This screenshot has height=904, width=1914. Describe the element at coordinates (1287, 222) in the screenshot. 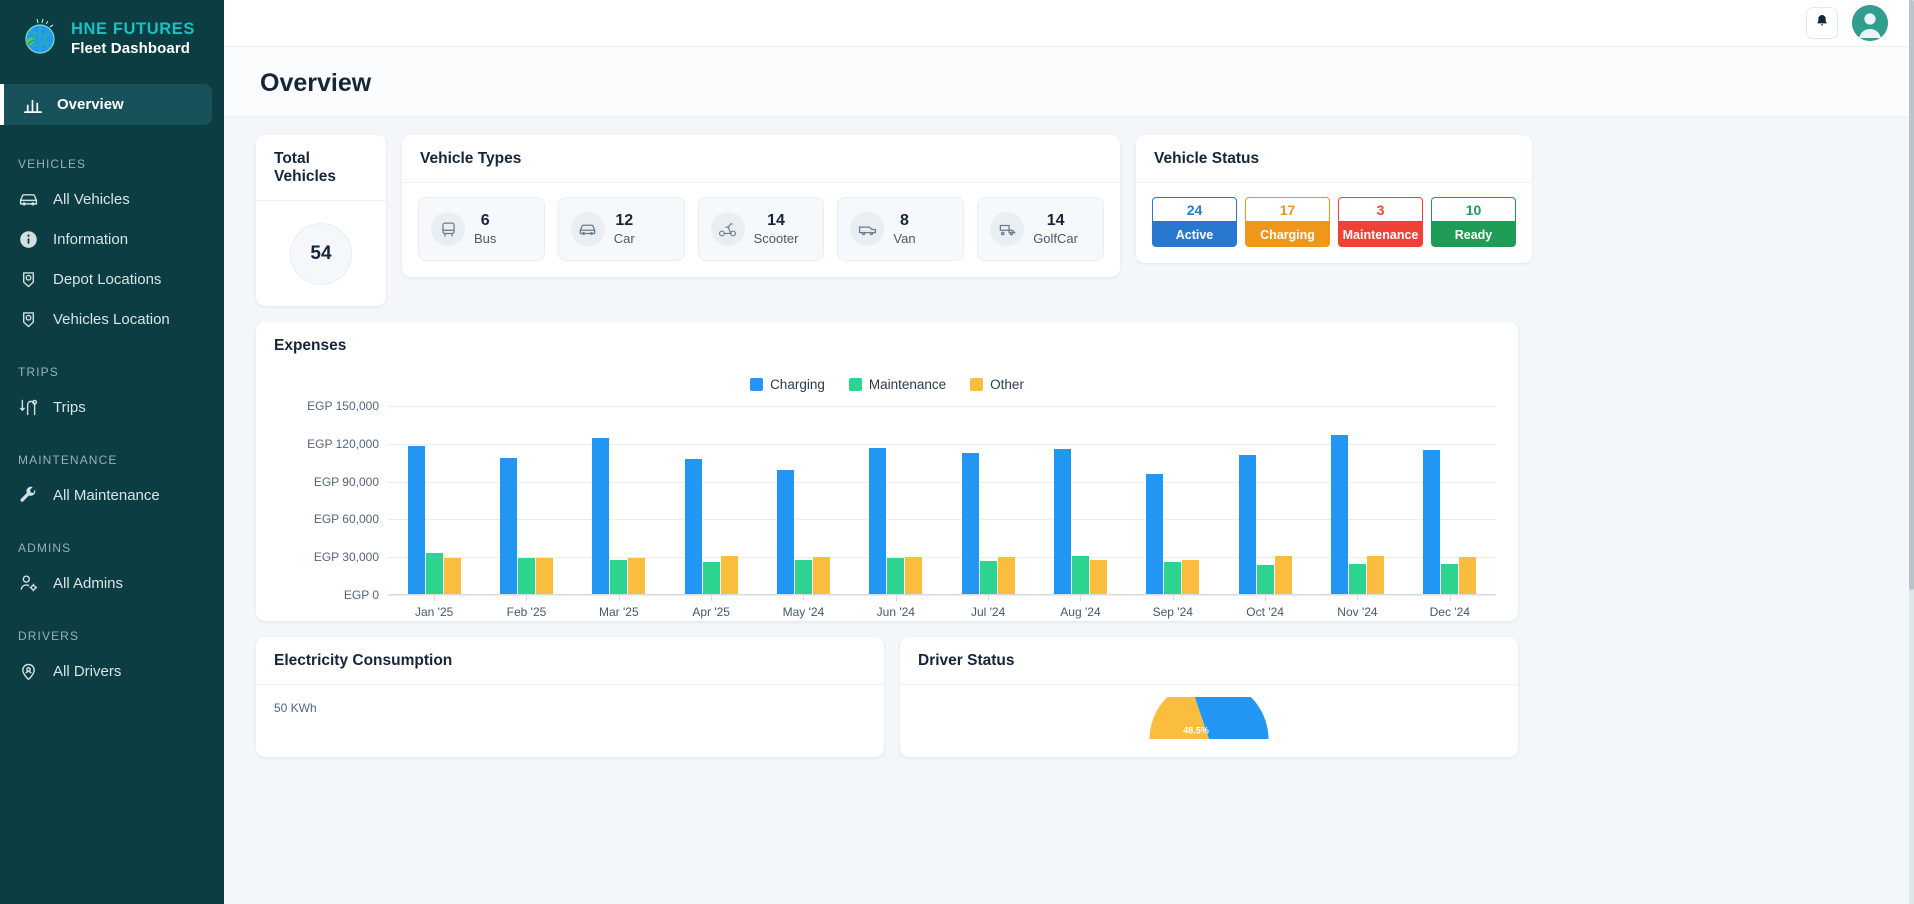

I see `status-charging: 17 Charging` at that location.